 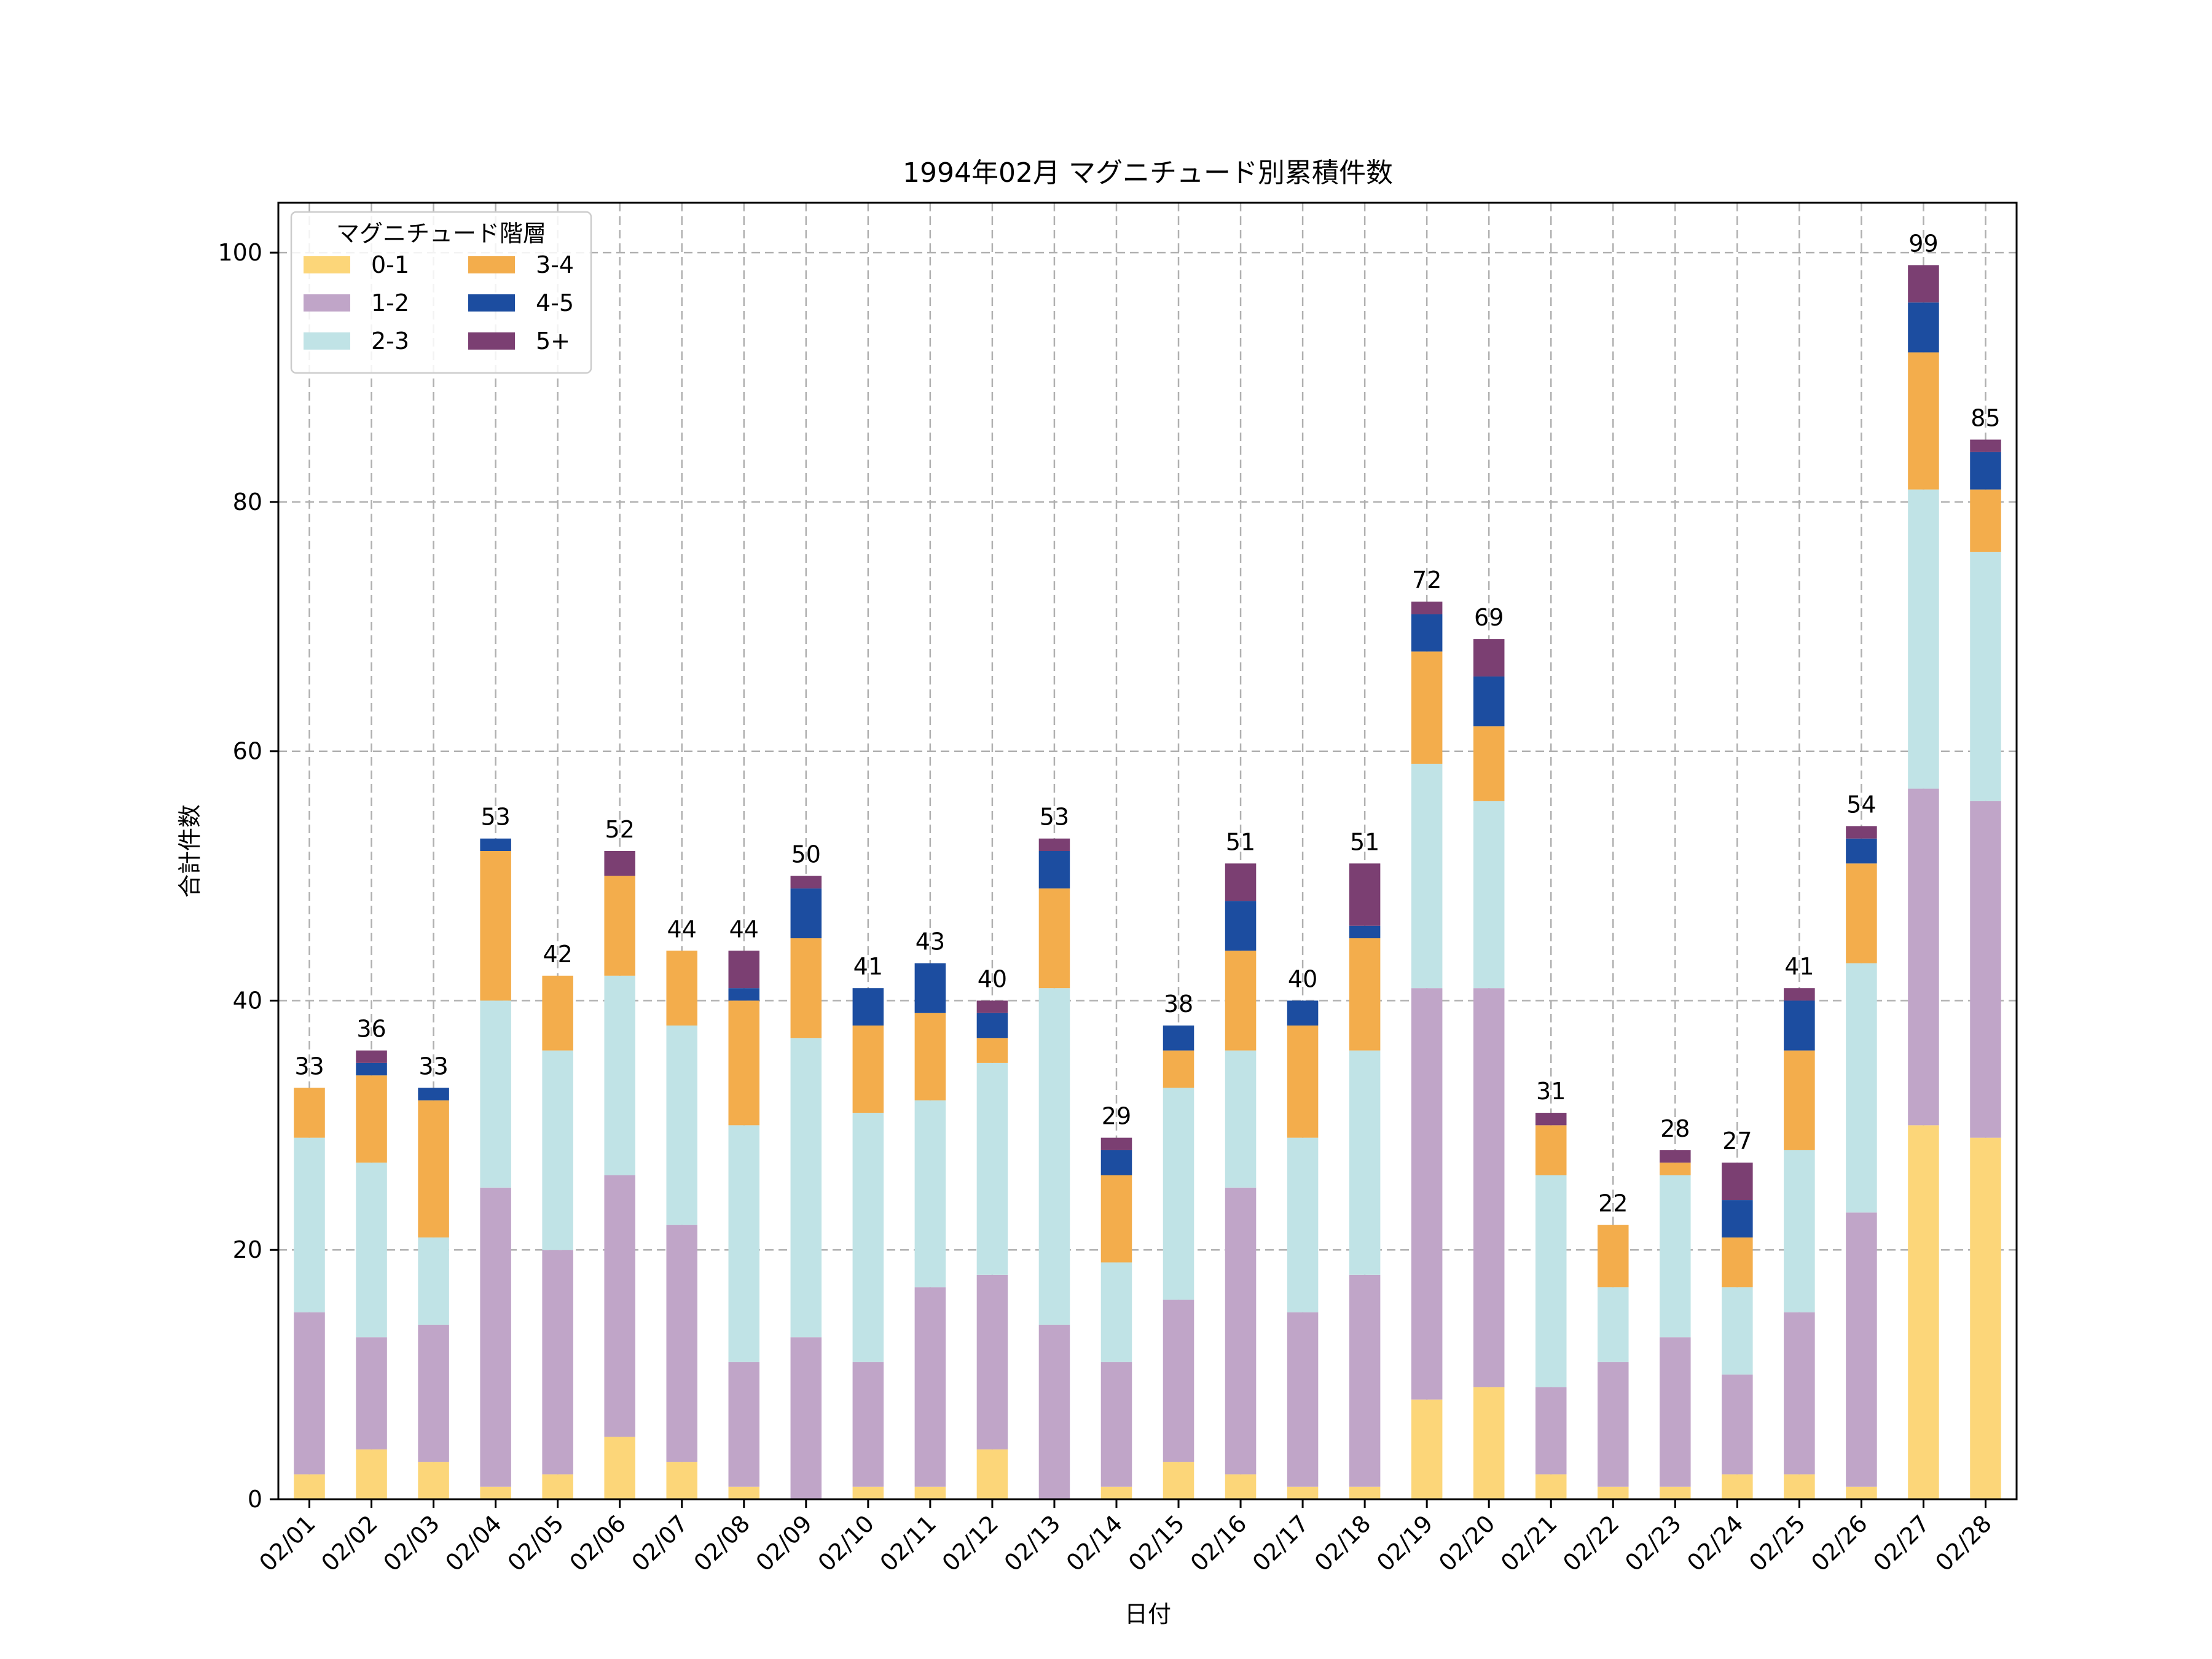 I want to click on x-tick-label: 02/10, so click(x=846, y=1543).